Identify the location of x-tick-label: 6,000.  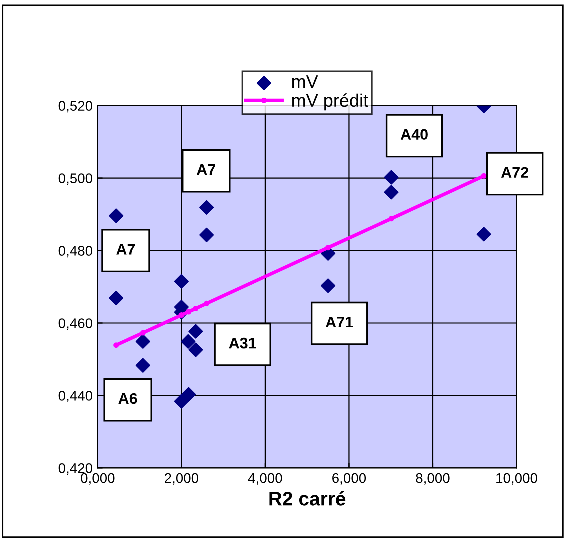
(349, 479).